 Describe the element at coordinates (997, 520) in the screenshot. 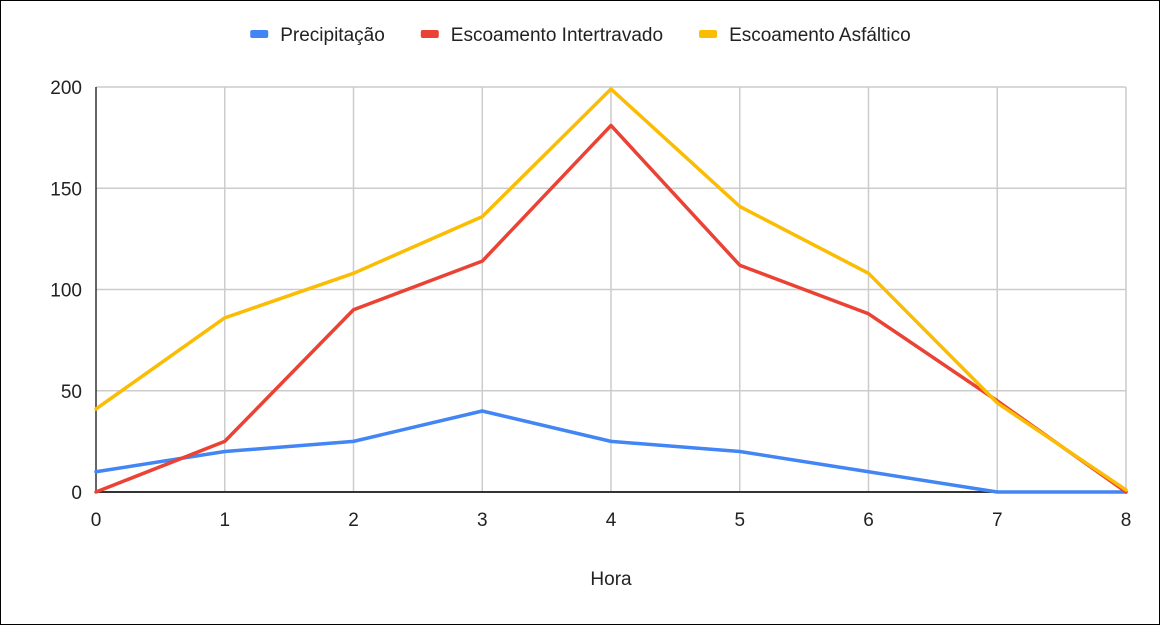

I see `x-tick-label: 7` at that location.